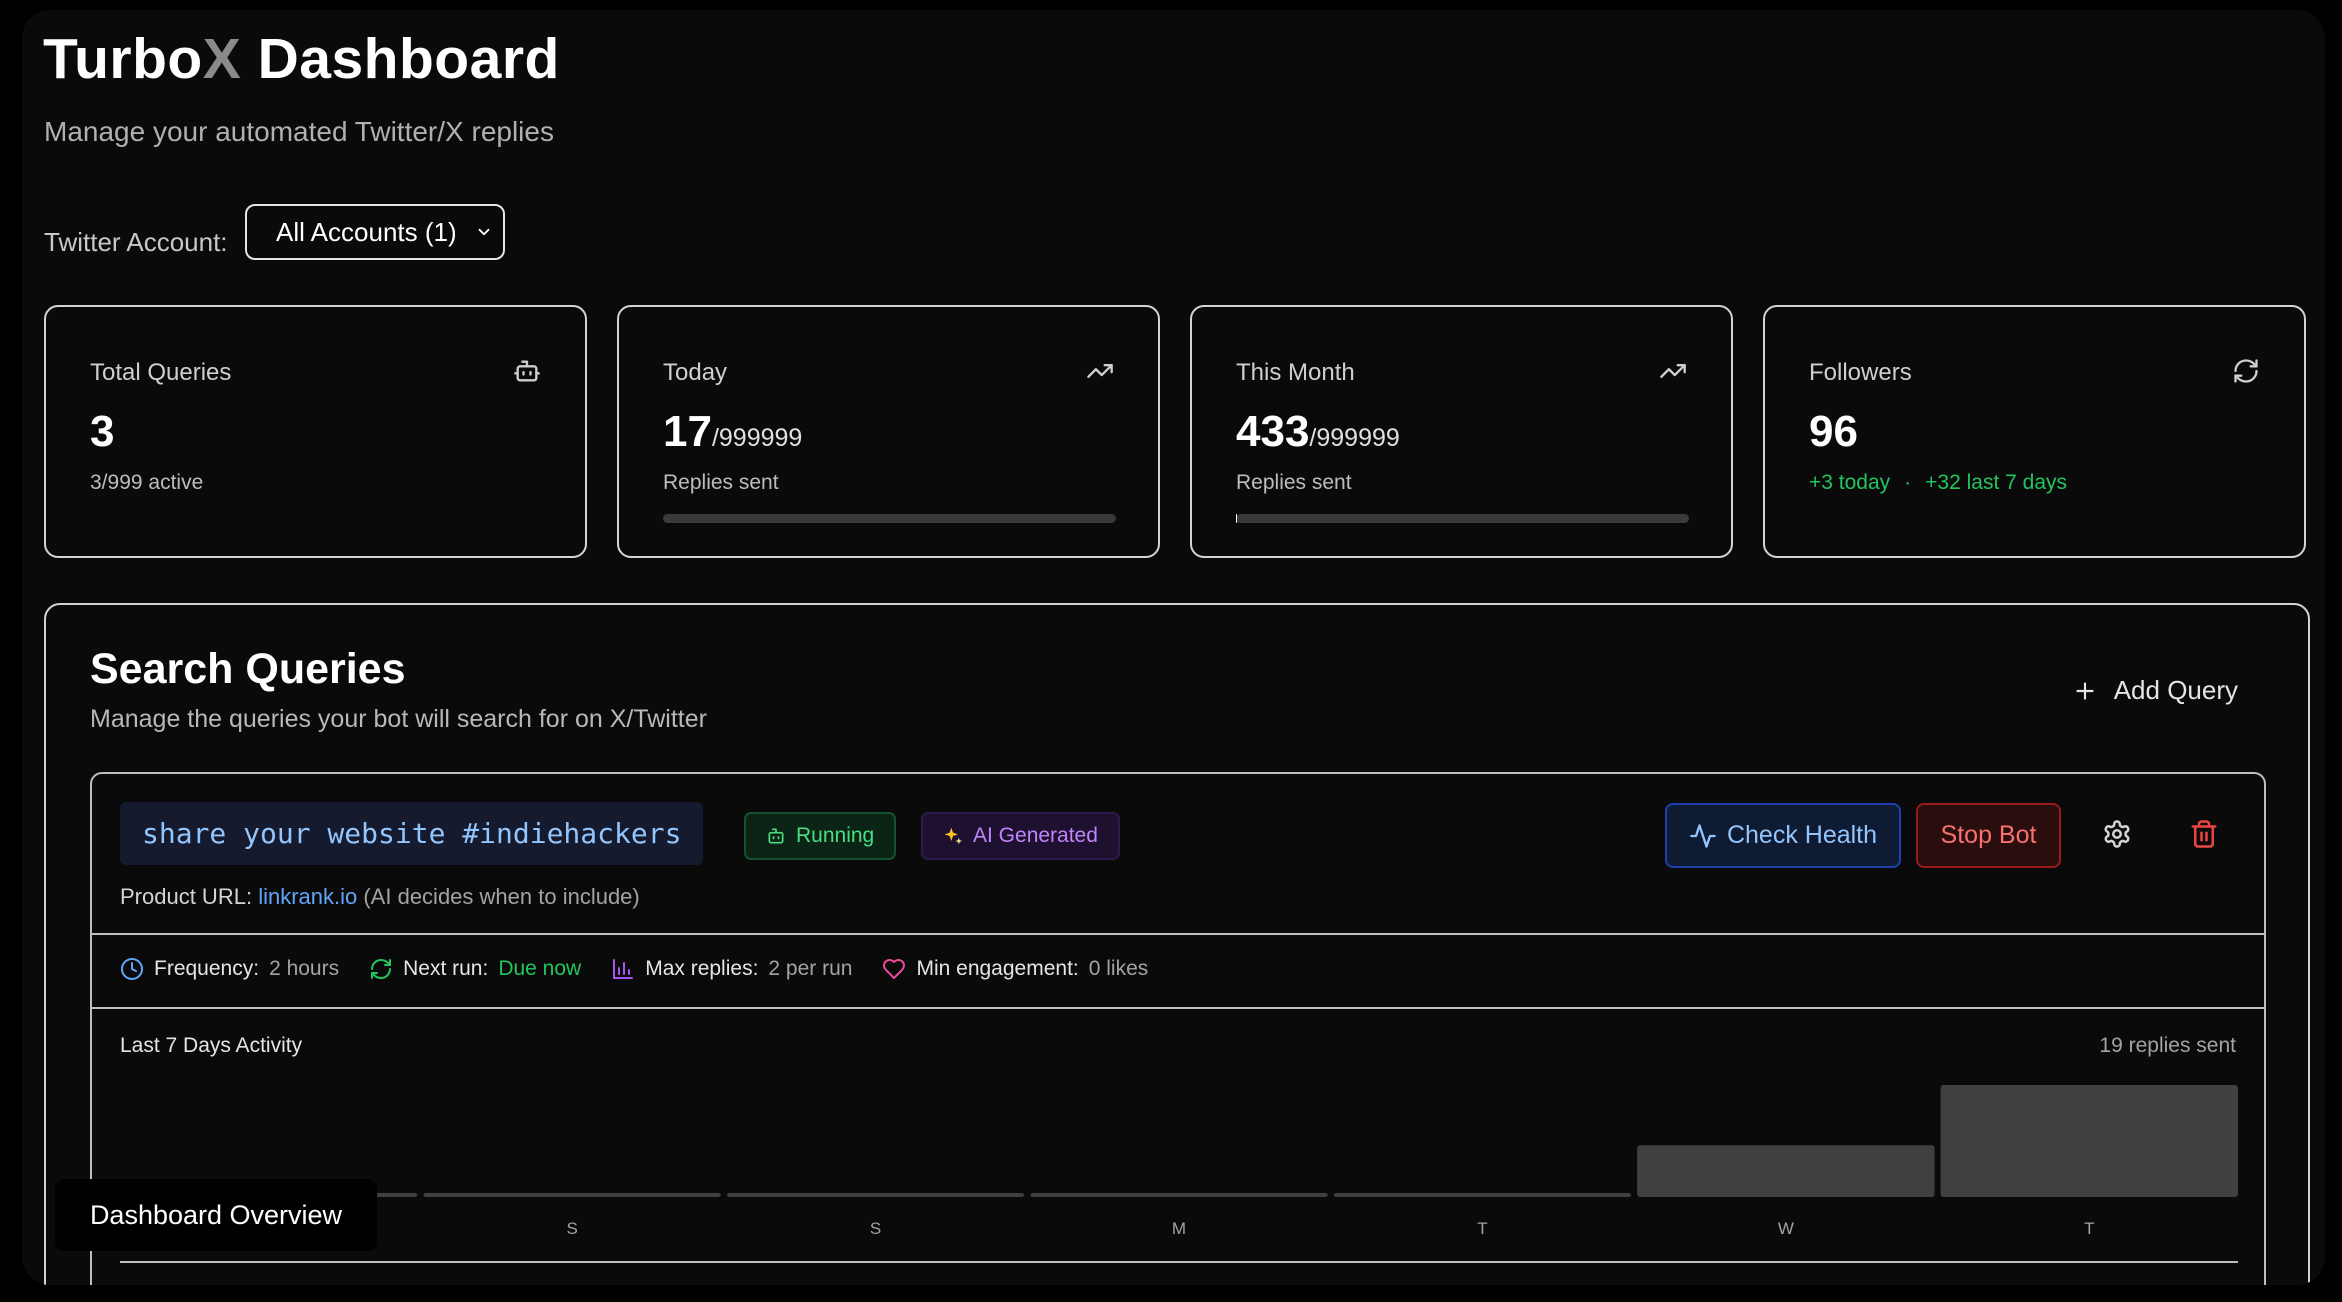 Image resolution: width=2342 pixels, height=1302 pixels. What do you see at coordinates (1783, 835) in the screenshot?
I see `check-health-button: Check Health` at bounding box center [1783, 835].